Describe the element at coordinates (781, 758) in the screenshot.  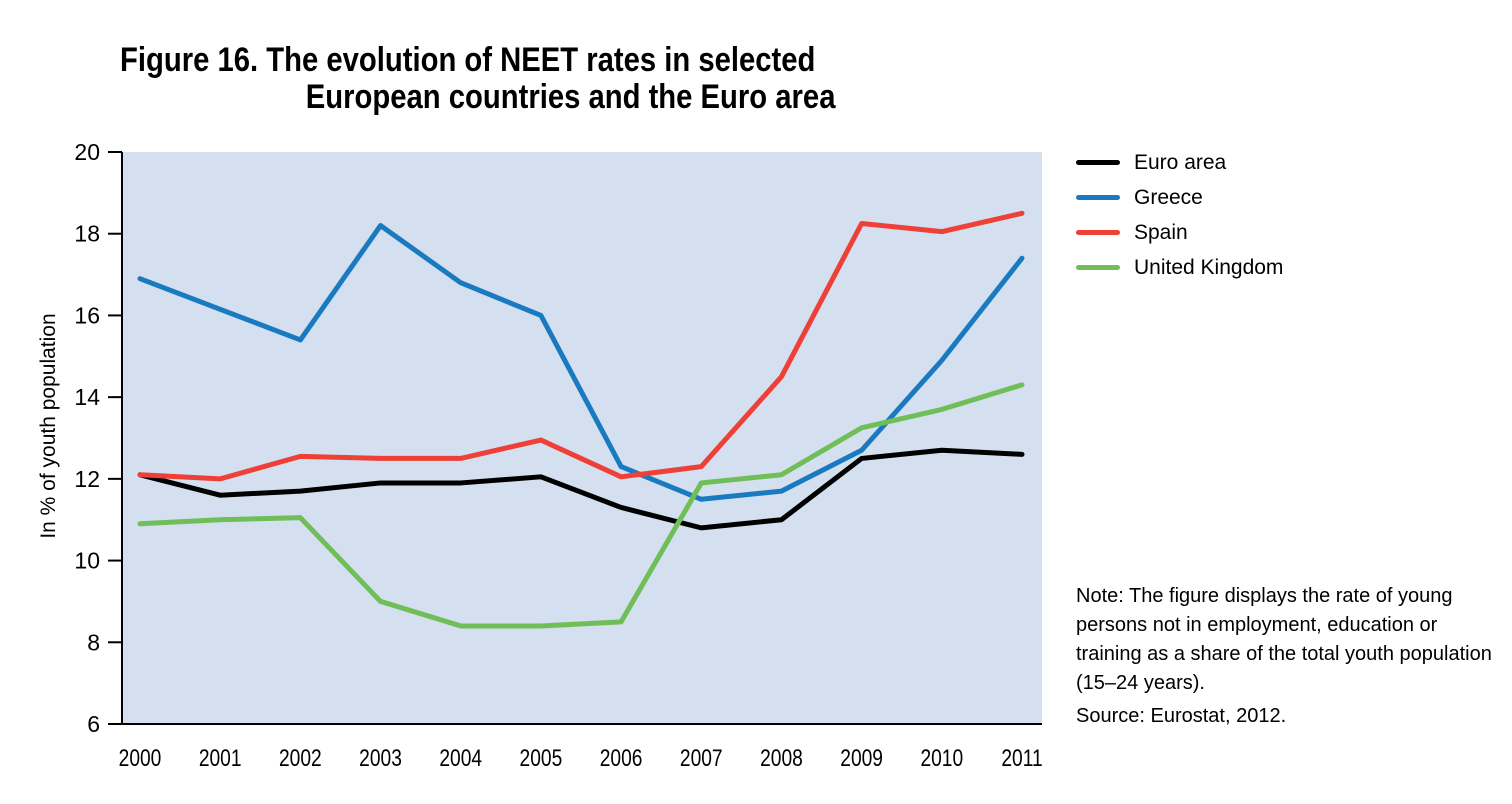
I see `x-tick-label: 2008` at that location.